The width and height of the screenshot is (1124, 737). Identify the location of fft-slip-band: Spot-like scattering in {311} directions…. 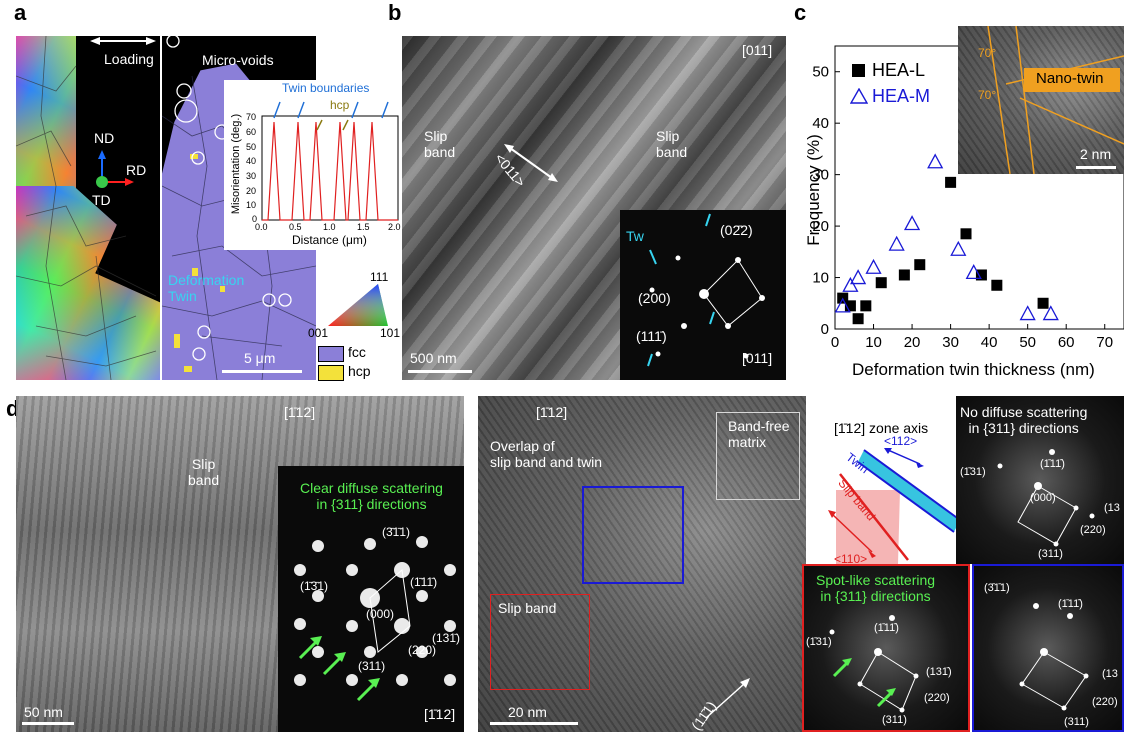
(886, 648).